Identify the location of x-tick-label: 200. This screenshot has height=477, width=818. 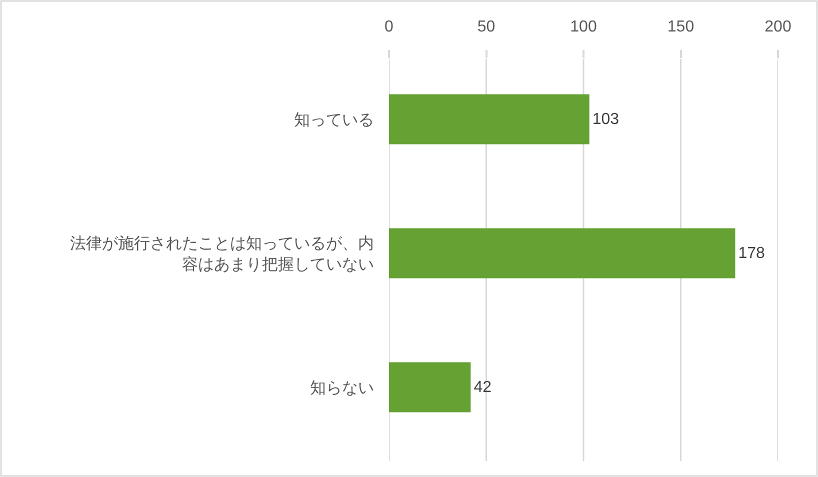
(778, 27).